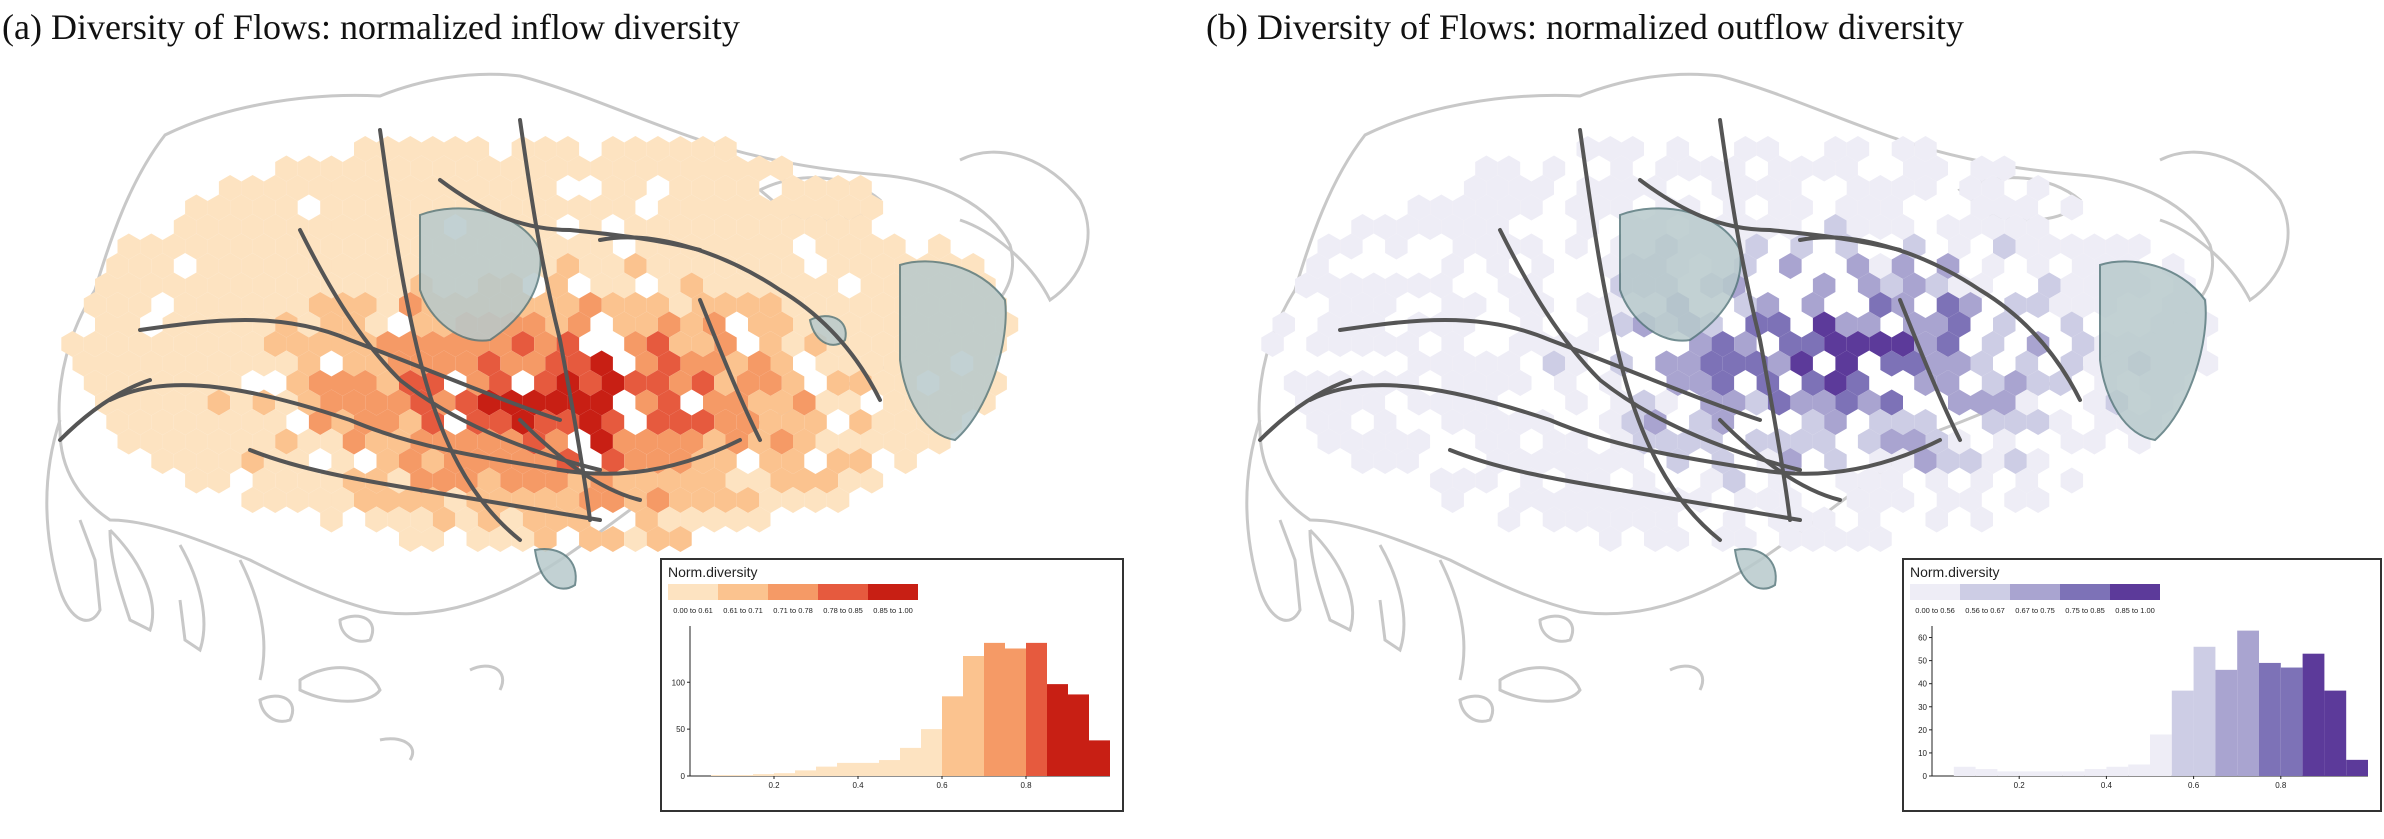 The image size is (2384, 839). What do you see at coordinates (891, 708) in the screenshot?
I see `inflow-histogram: 0.2 0.4 0.6 0.8 0 50 100` at bounding box center [891, 708].